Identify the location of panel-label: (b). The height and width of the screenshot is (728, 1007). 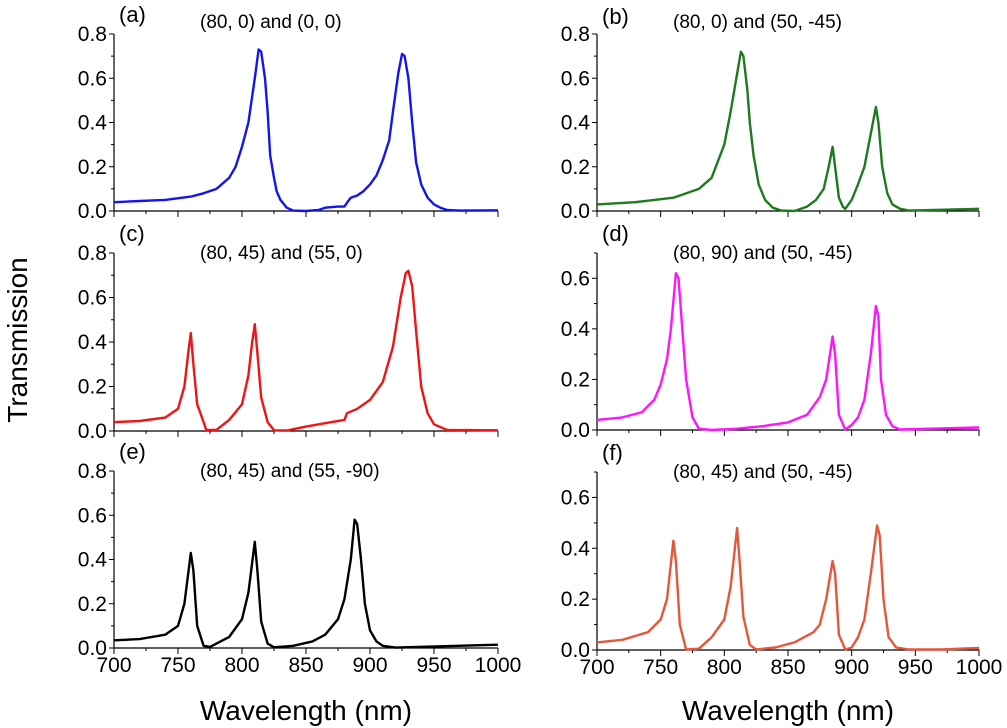
(615, 16).